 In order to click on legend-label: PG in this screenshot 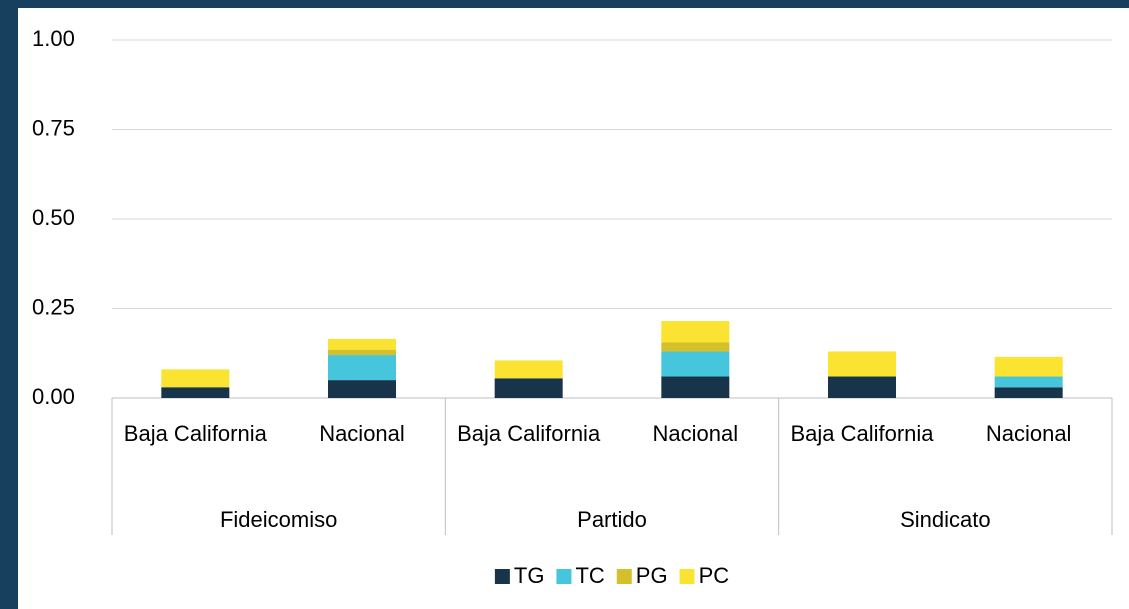, I will do `click(652, 575)`.